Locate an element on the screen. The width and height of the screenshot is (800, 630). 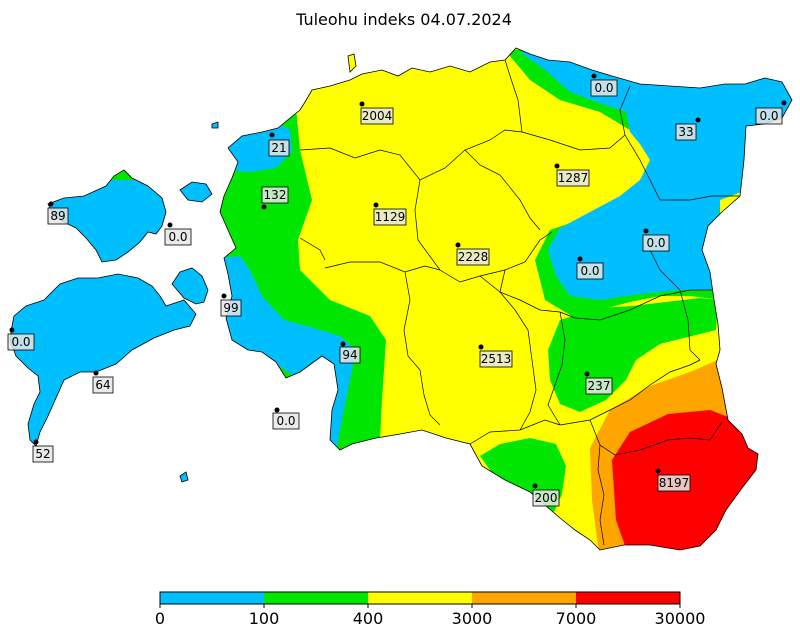
station-value: 99 is located at coordinates (230, 308).